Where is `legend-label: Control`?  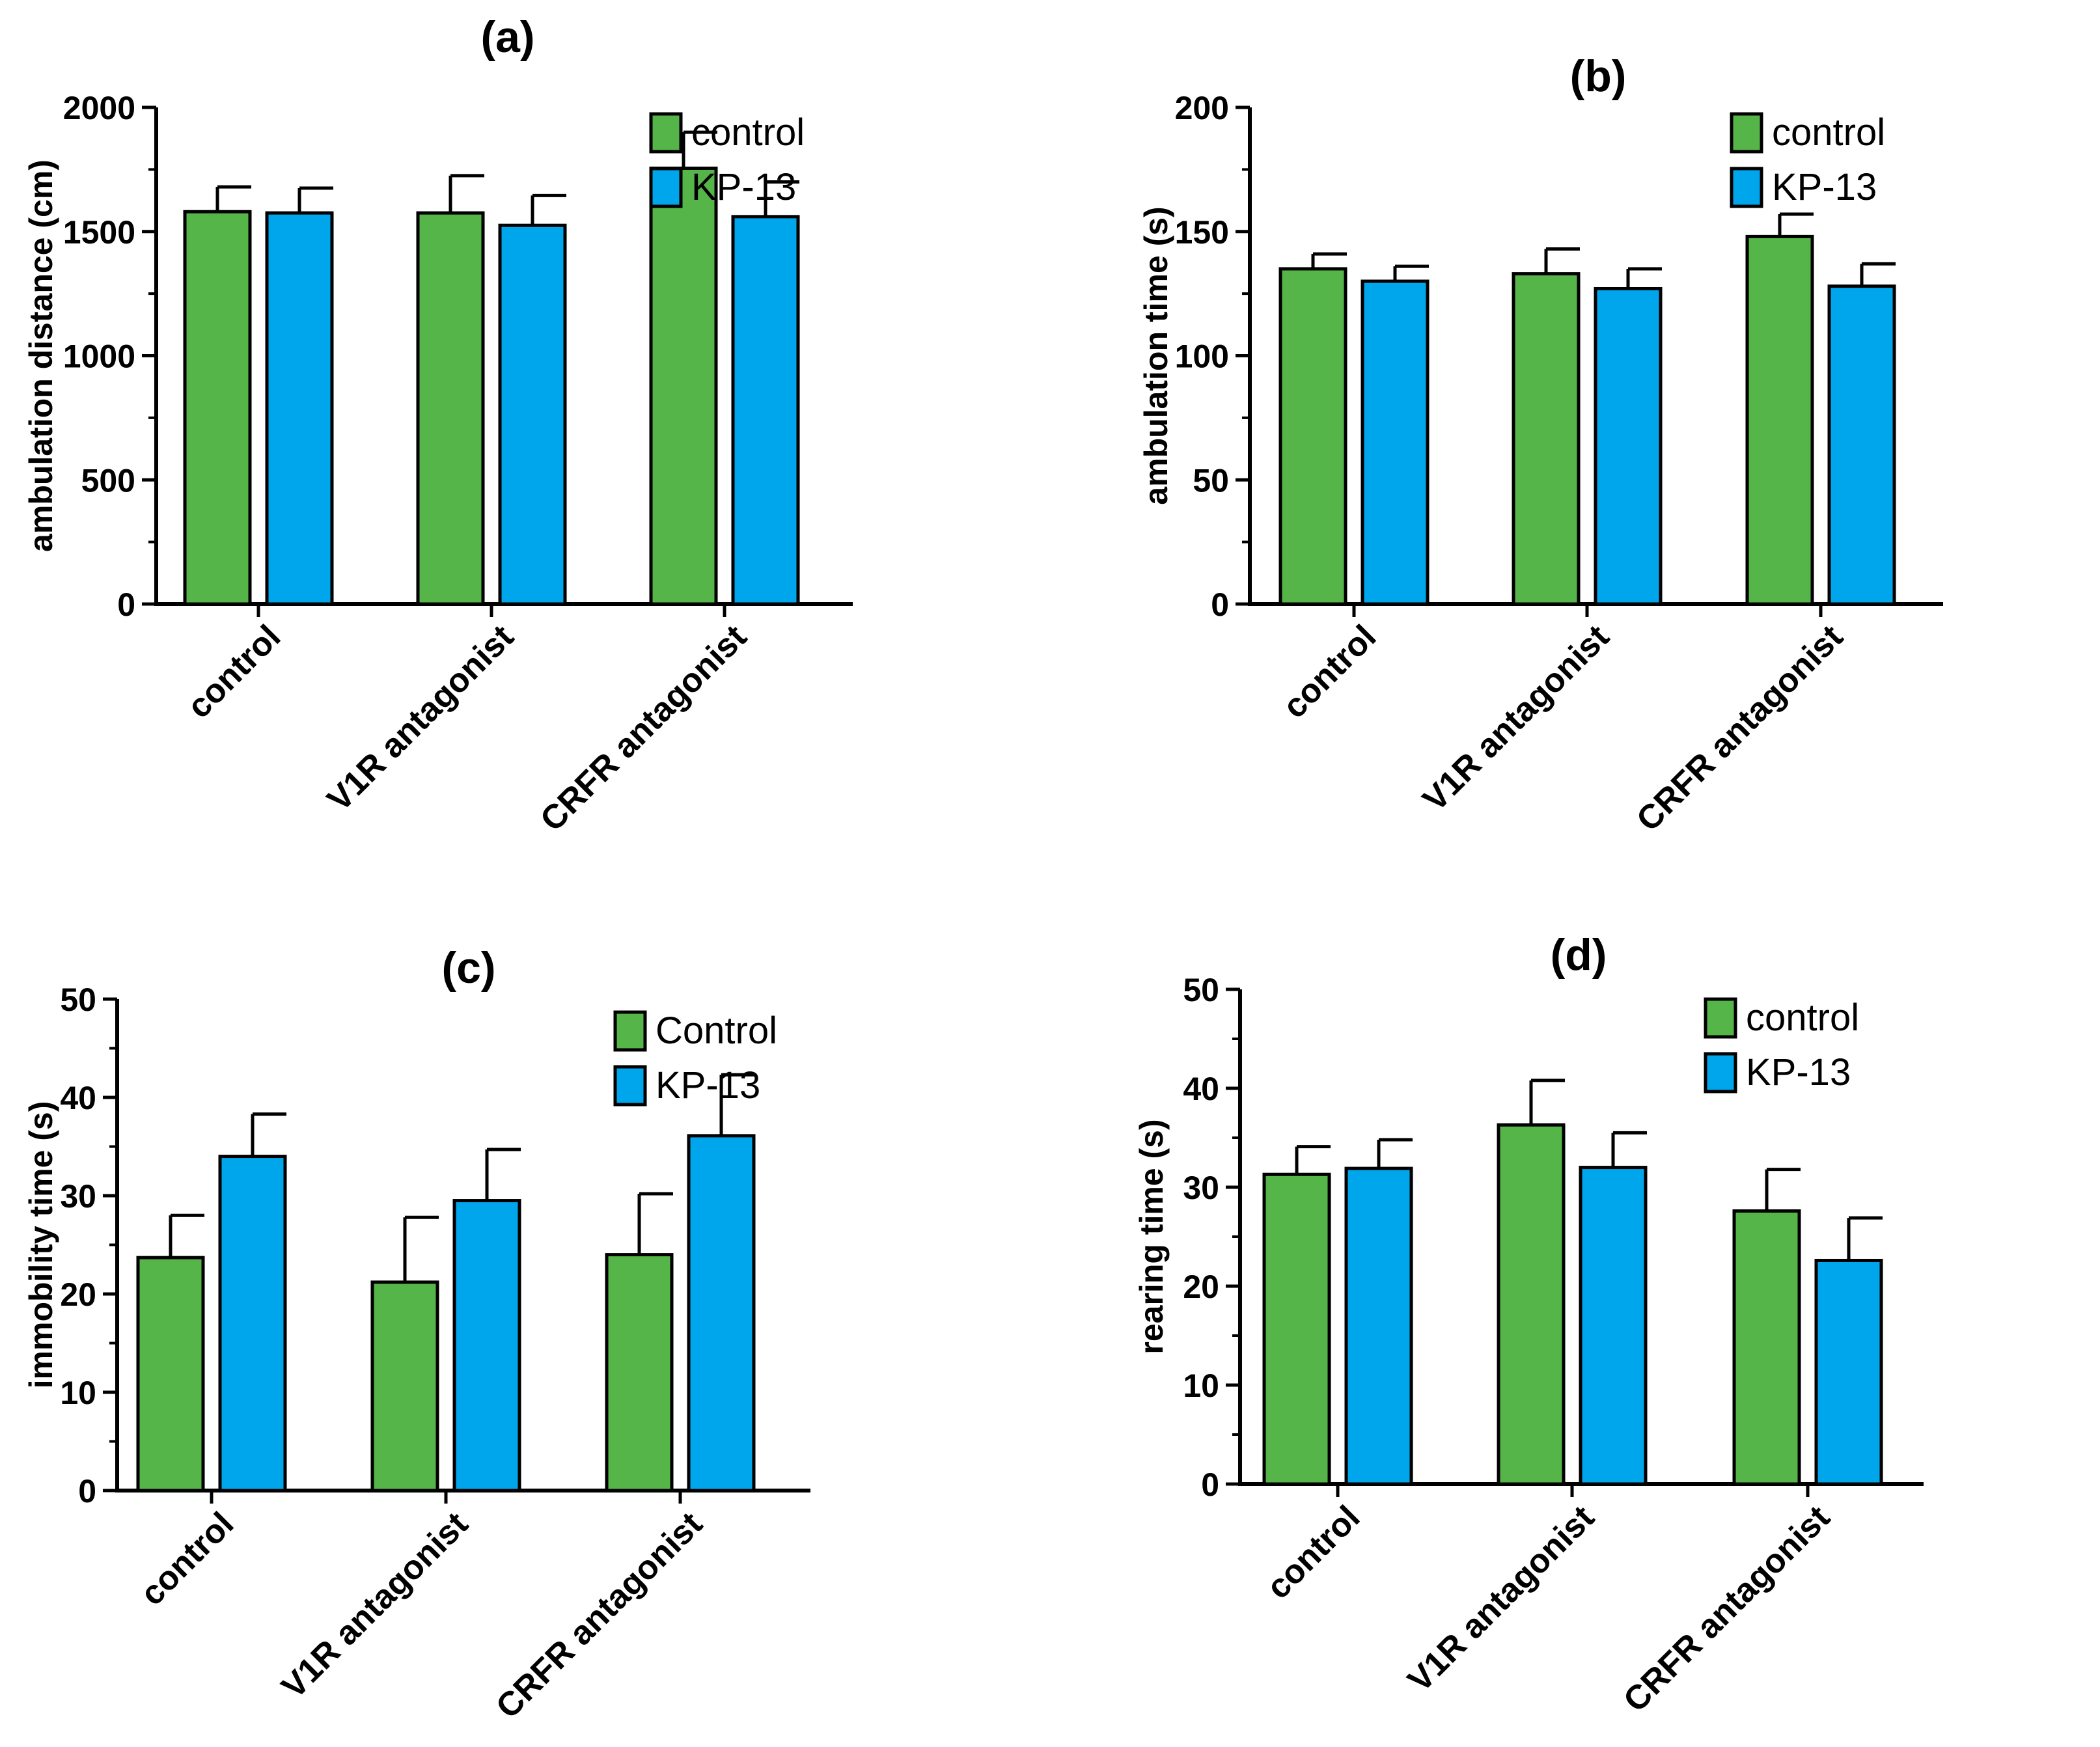 legend-label: Control is located at coordinates (716, 1031).